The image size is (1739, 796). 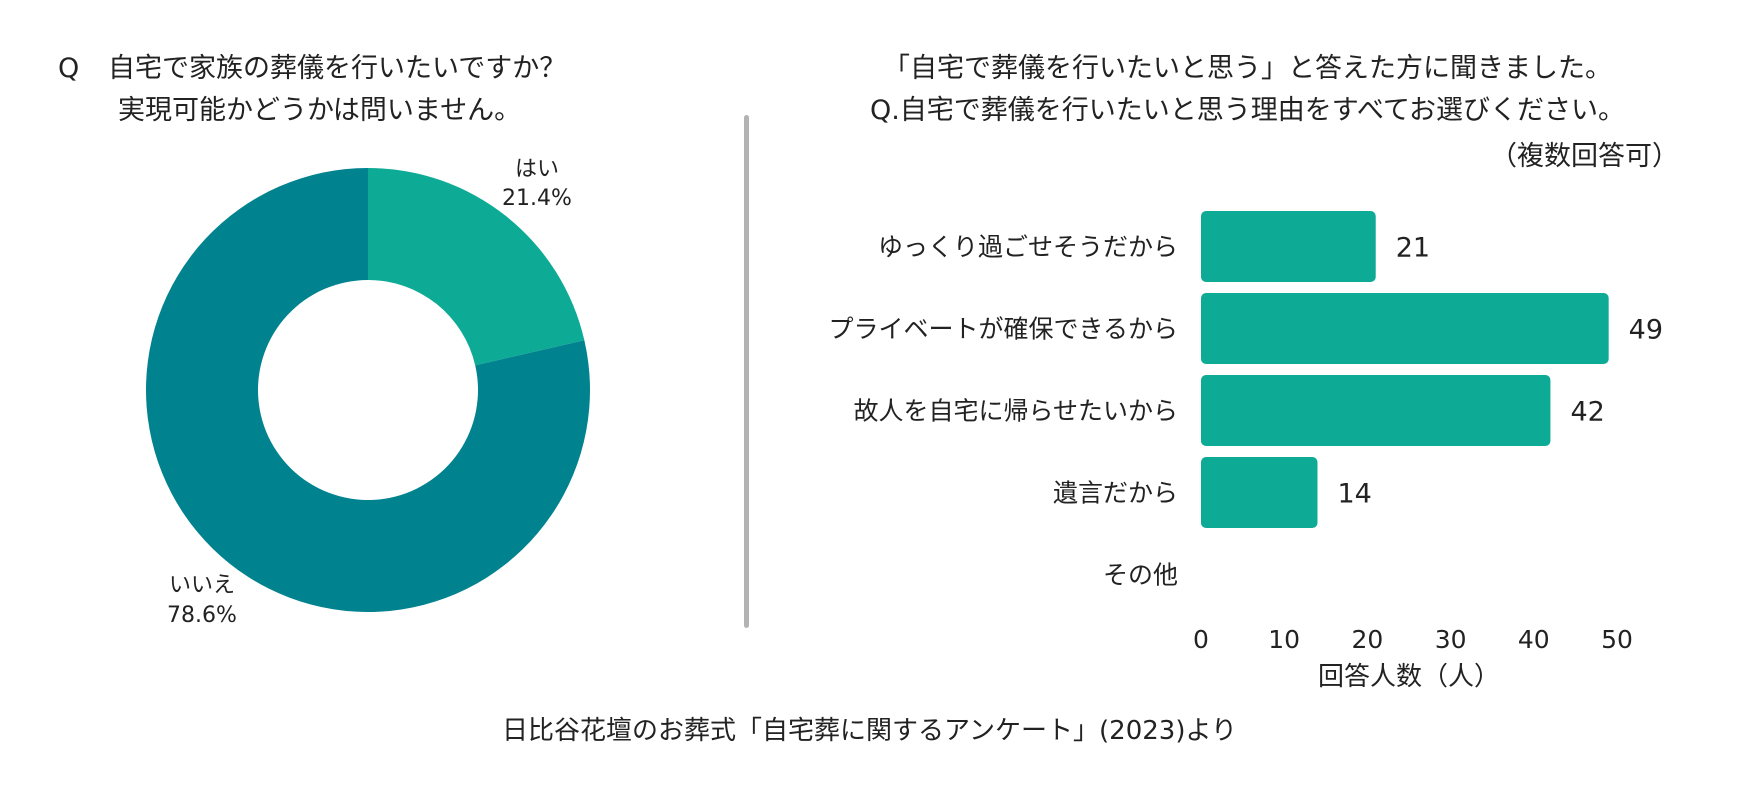 I want to click on right-question-line1: 「自宅で葬儀を行いたいと思う」と答えた方に聞きました。, so click(x=1247, y=68).